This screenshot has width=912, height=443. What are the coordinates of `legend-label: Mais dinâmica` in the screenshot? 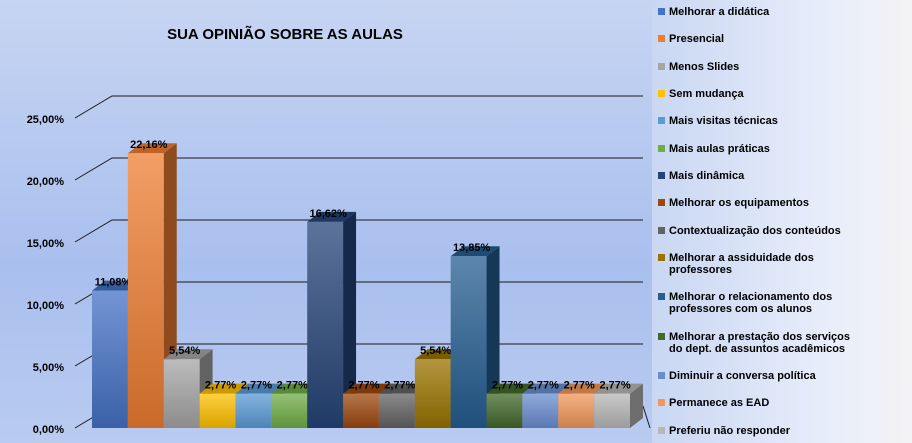 It's located at (707, 176).